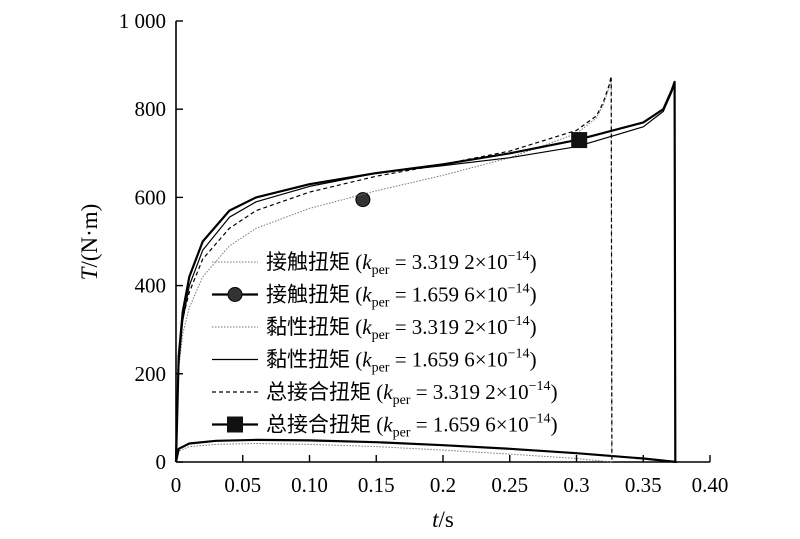  Describe the element at coordinates (89, 272) in the screenshot. I see `y-axis-label-var: T` at that location.